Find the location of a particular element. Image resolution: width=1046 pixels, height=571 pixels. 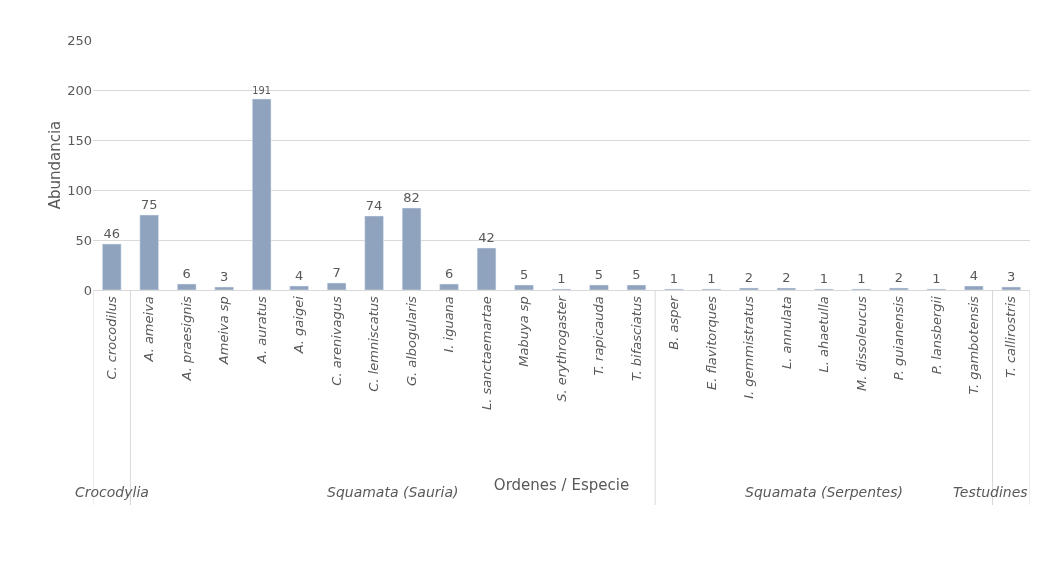

x-tick-label: T. bifasciatus is located at coordinates (636, 338).